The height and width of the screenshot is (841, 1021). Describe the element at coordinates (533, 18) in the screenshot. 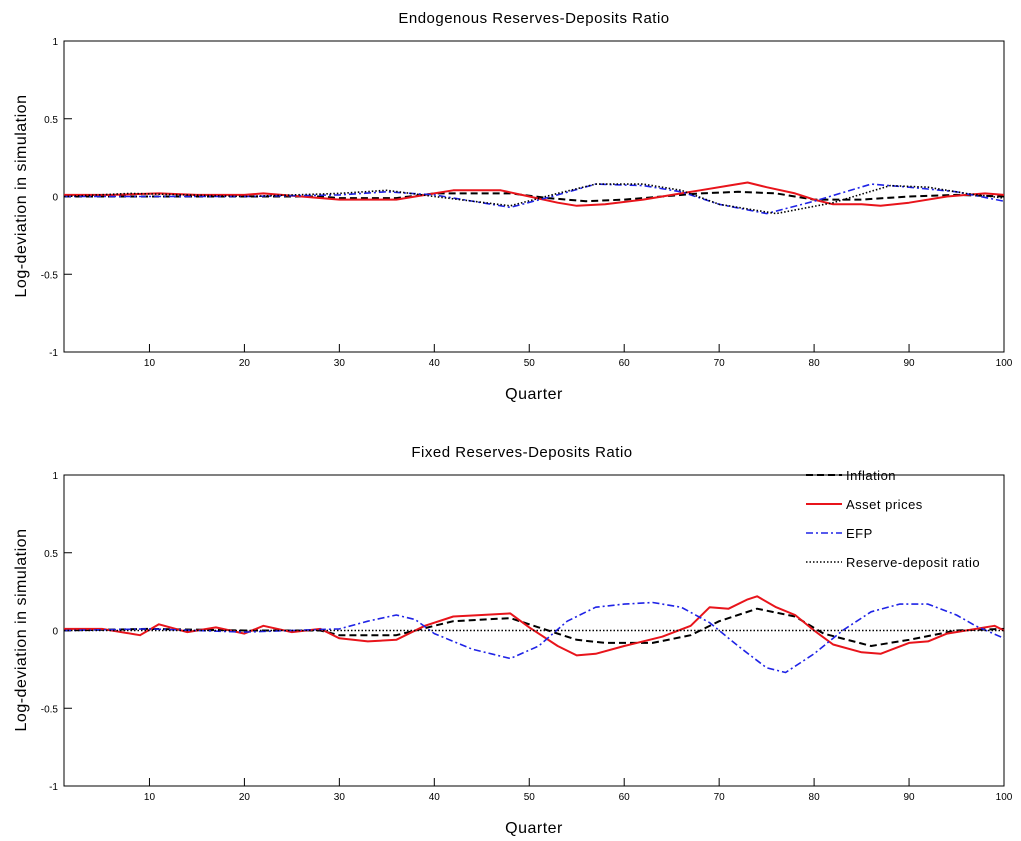

I see `chart-title: Endogenous Reserves-Deposits Ratio` at that location.